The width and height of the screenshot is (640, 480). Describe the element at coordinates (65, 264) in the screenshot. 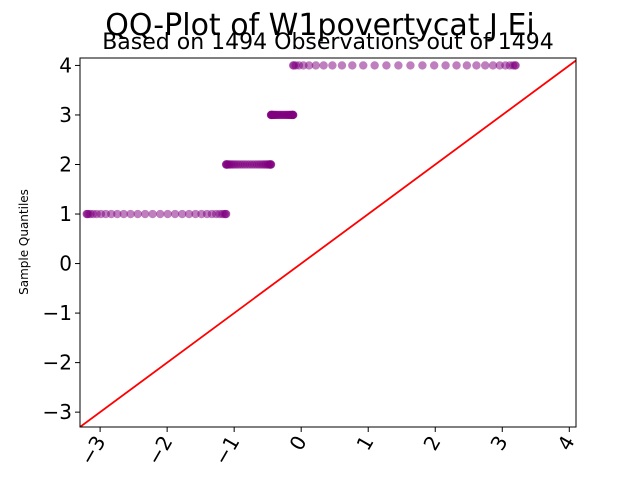

I see `y-tick-label: 0` at that location.